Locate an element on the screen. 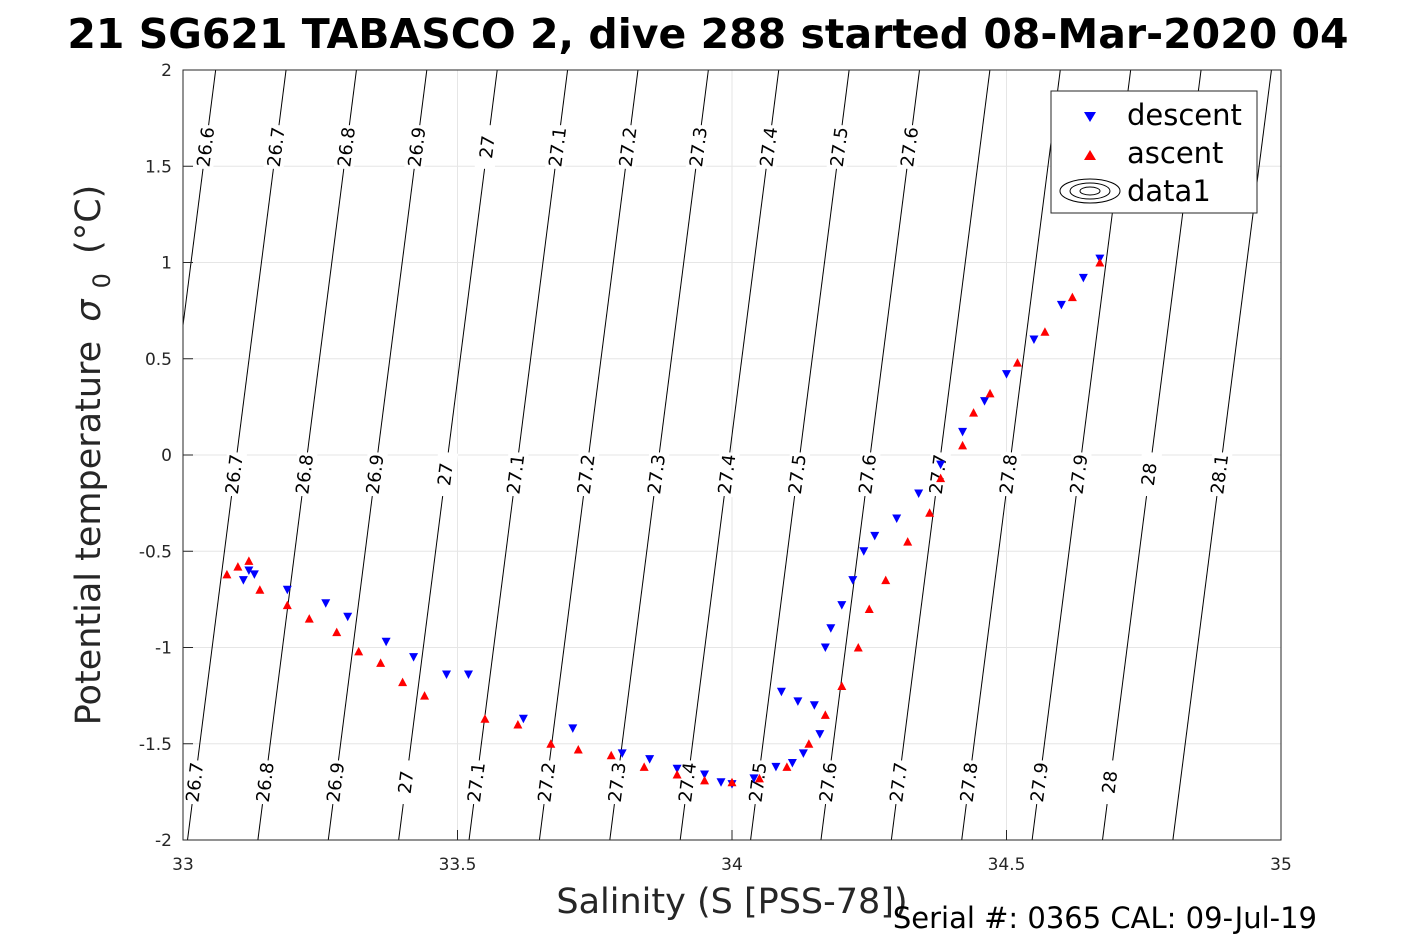 This screenshot has width=1417, height=945. x-tick-label: 33.5 is located at coordinates (458, 865).